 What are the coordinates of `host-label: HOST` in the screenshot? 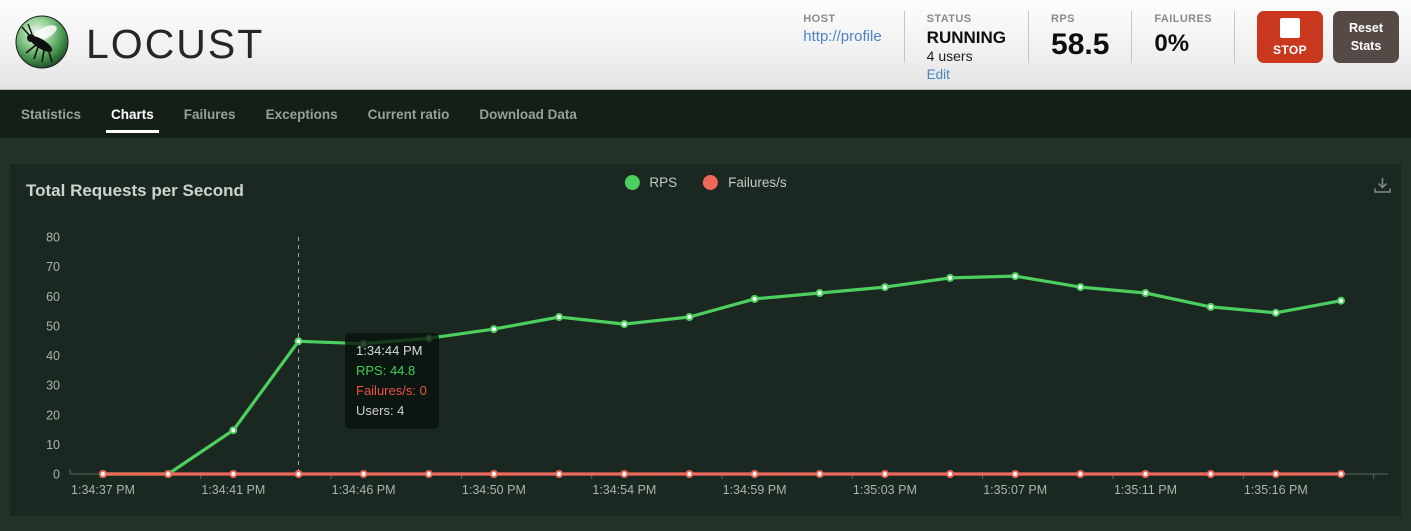 It's located at (819, 19).